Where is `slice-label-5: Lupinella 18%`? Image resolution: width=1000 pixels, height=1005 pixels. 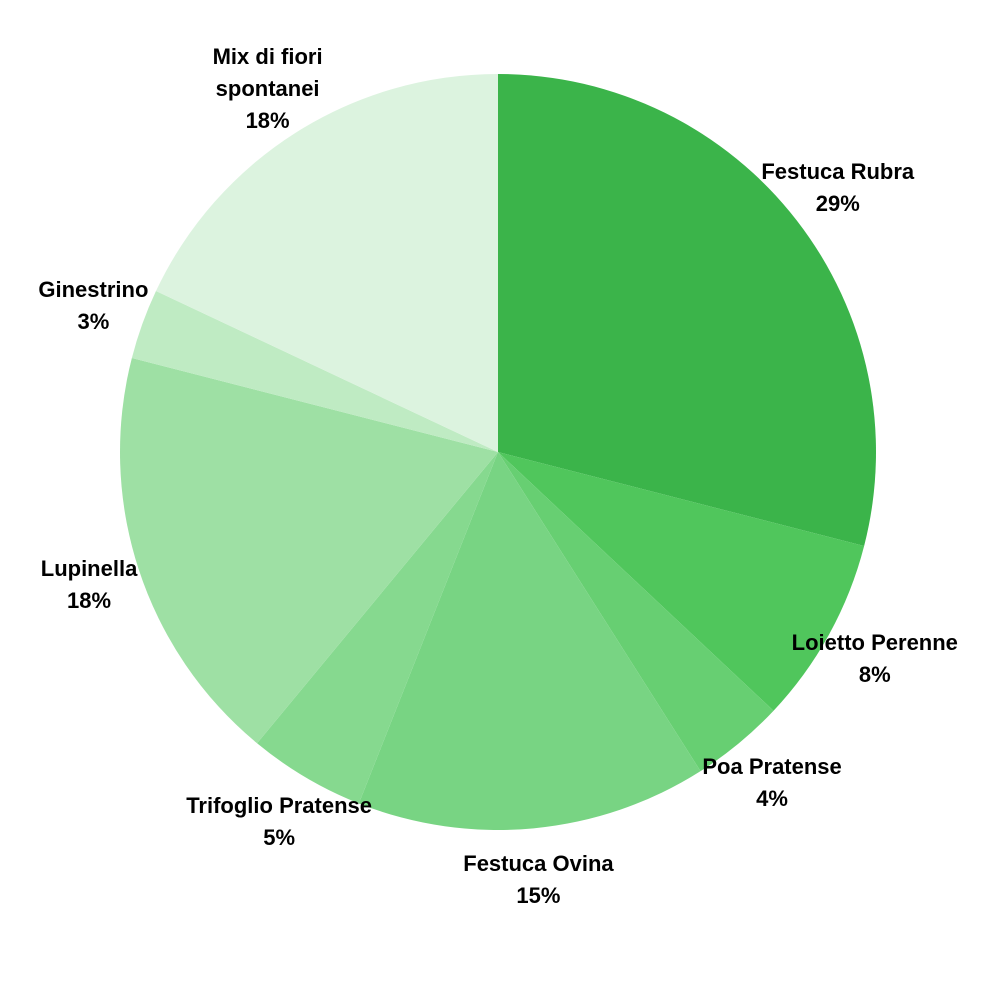
slice-label-5: Lupinella 18% is located at coordinates (89, 585).